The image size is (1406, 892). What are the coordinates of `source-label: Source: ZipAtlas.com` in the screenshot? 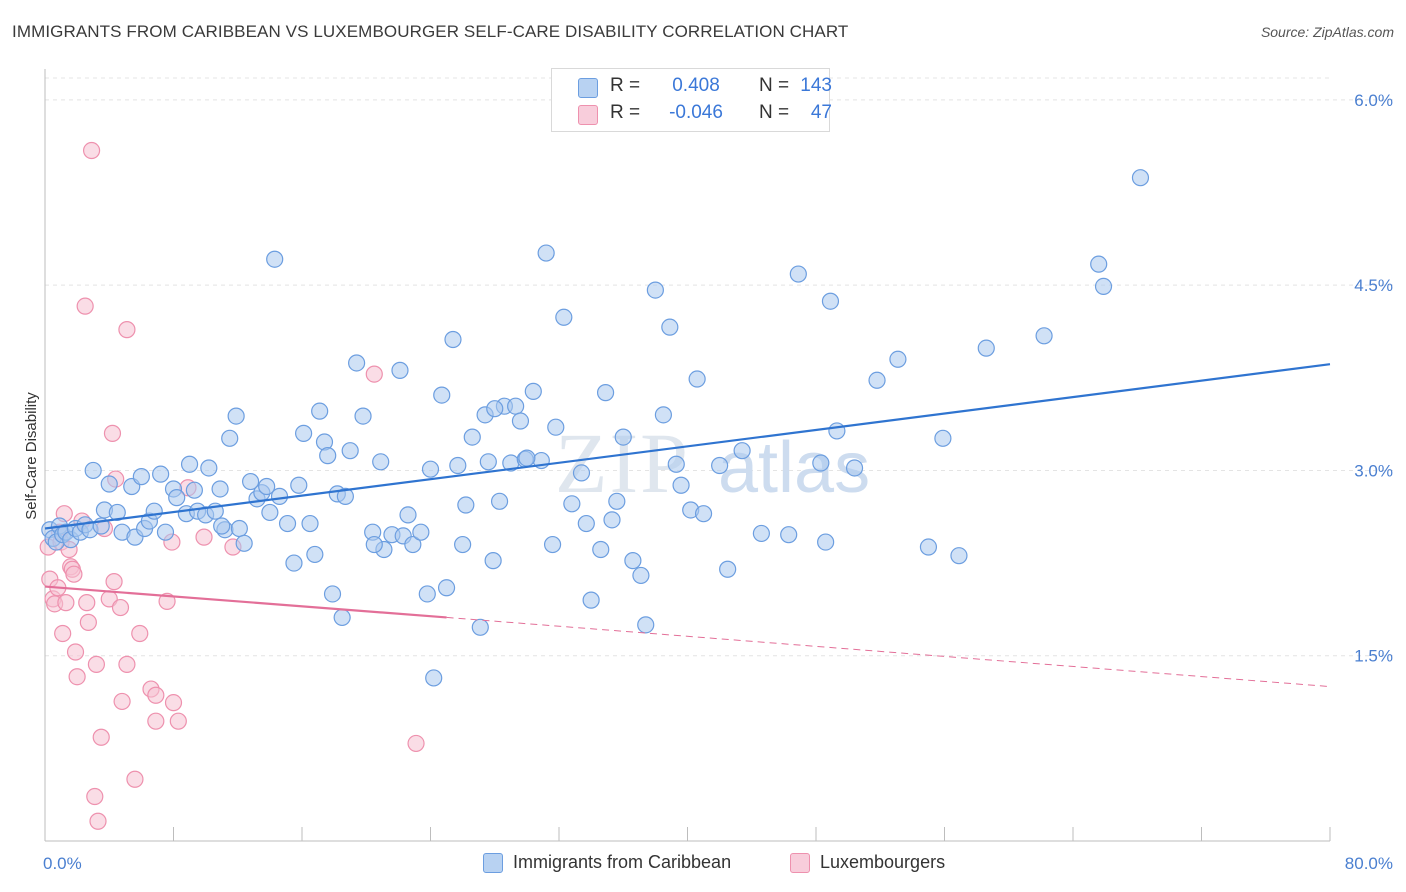 It's located at (1327, 32).